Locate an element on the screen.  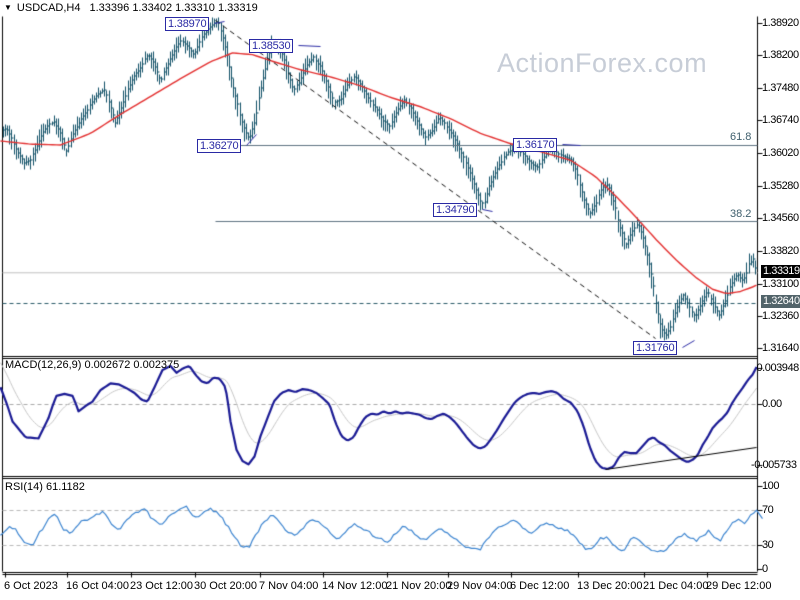
time-axis-label: 29 Nov 04:00 is located at coordinates (480, 586).